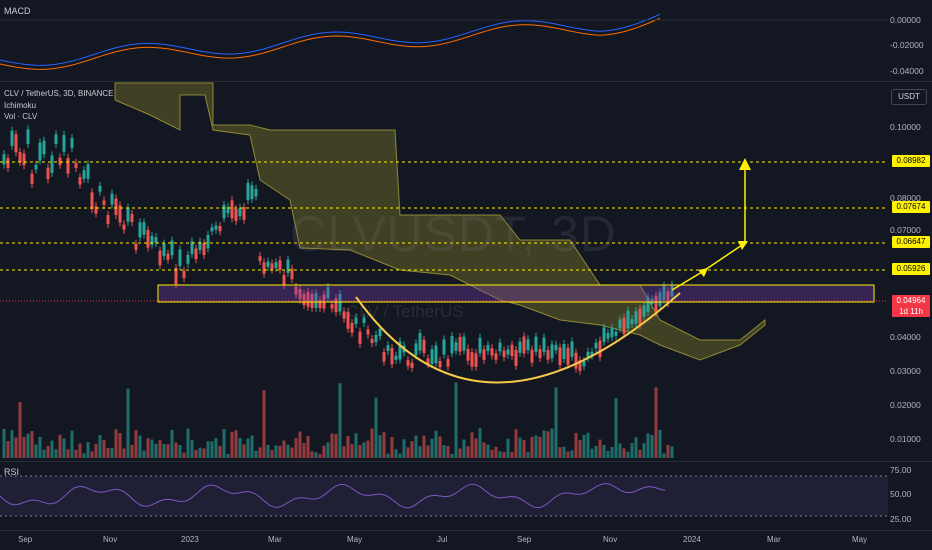  I want to click on level-tag: 0.07674, so click(911, 207).